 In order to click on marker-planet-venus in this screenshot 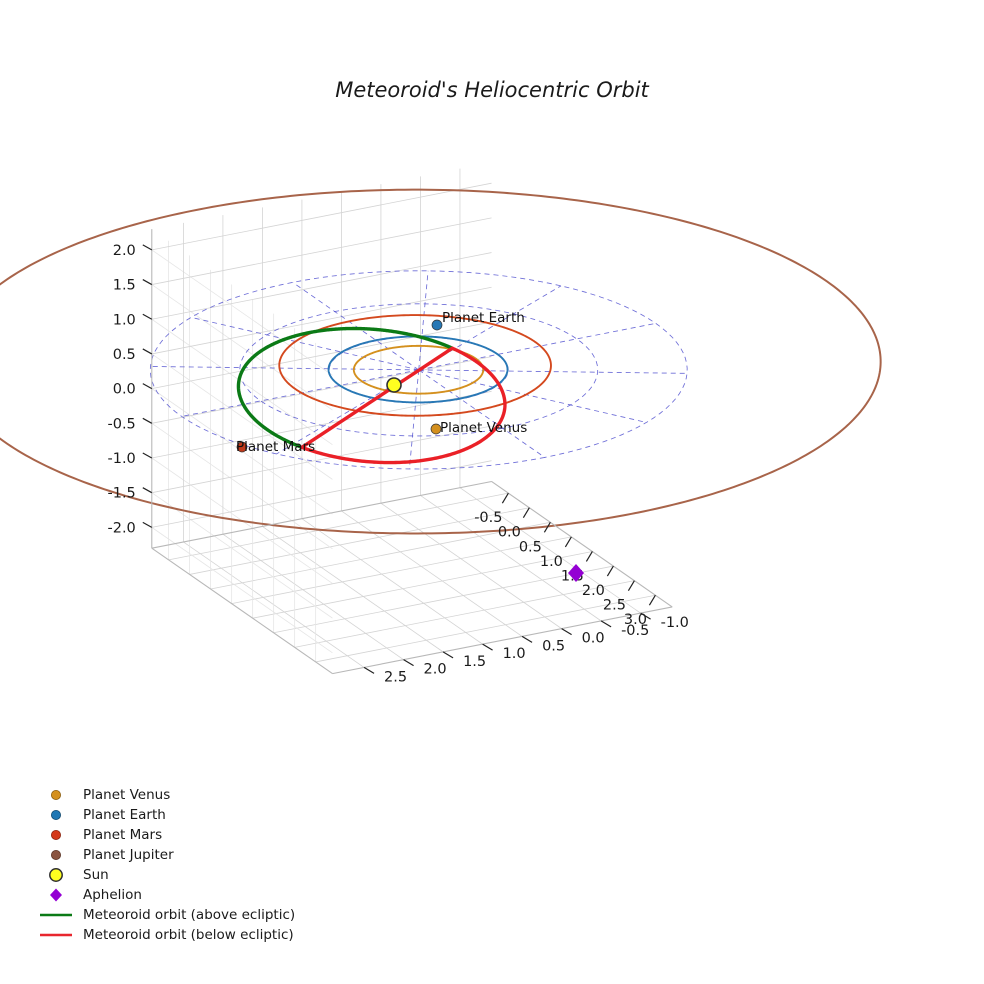, I will do `click(436, 429)`.